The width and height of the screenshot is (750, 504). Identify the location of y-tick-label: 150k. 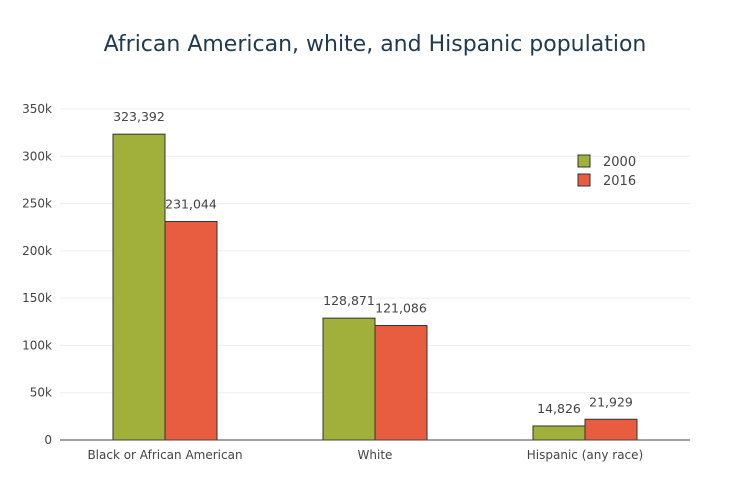
(37, 298).